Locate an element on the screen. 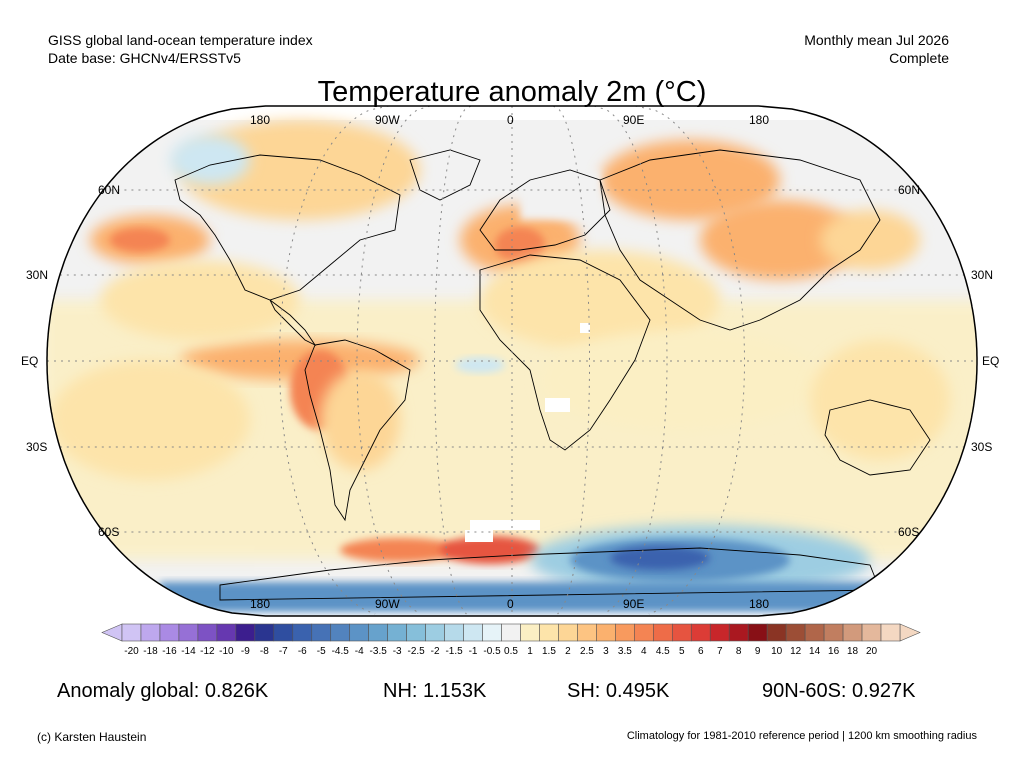  colorbar-tick-label: 4 is located at coordinates (644, 651).